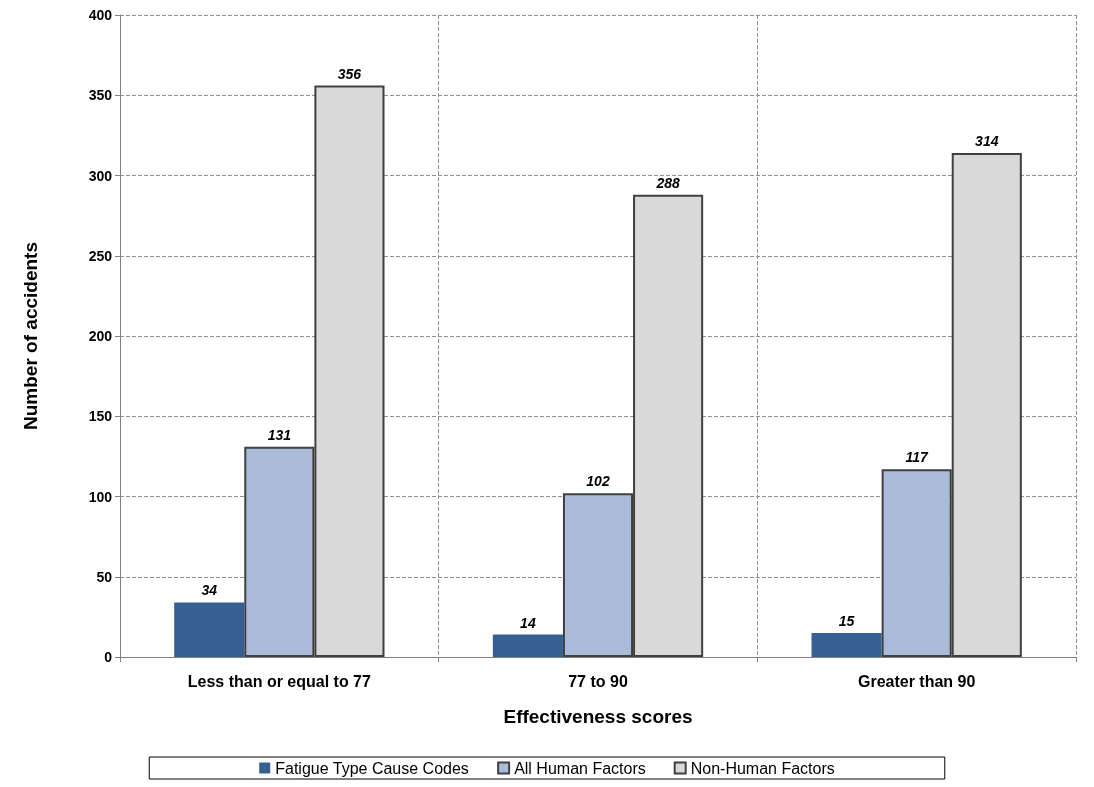  Describe the element at coordinates (100, 336) in the screenshot. I see `y-tick-label: 200` at that location.